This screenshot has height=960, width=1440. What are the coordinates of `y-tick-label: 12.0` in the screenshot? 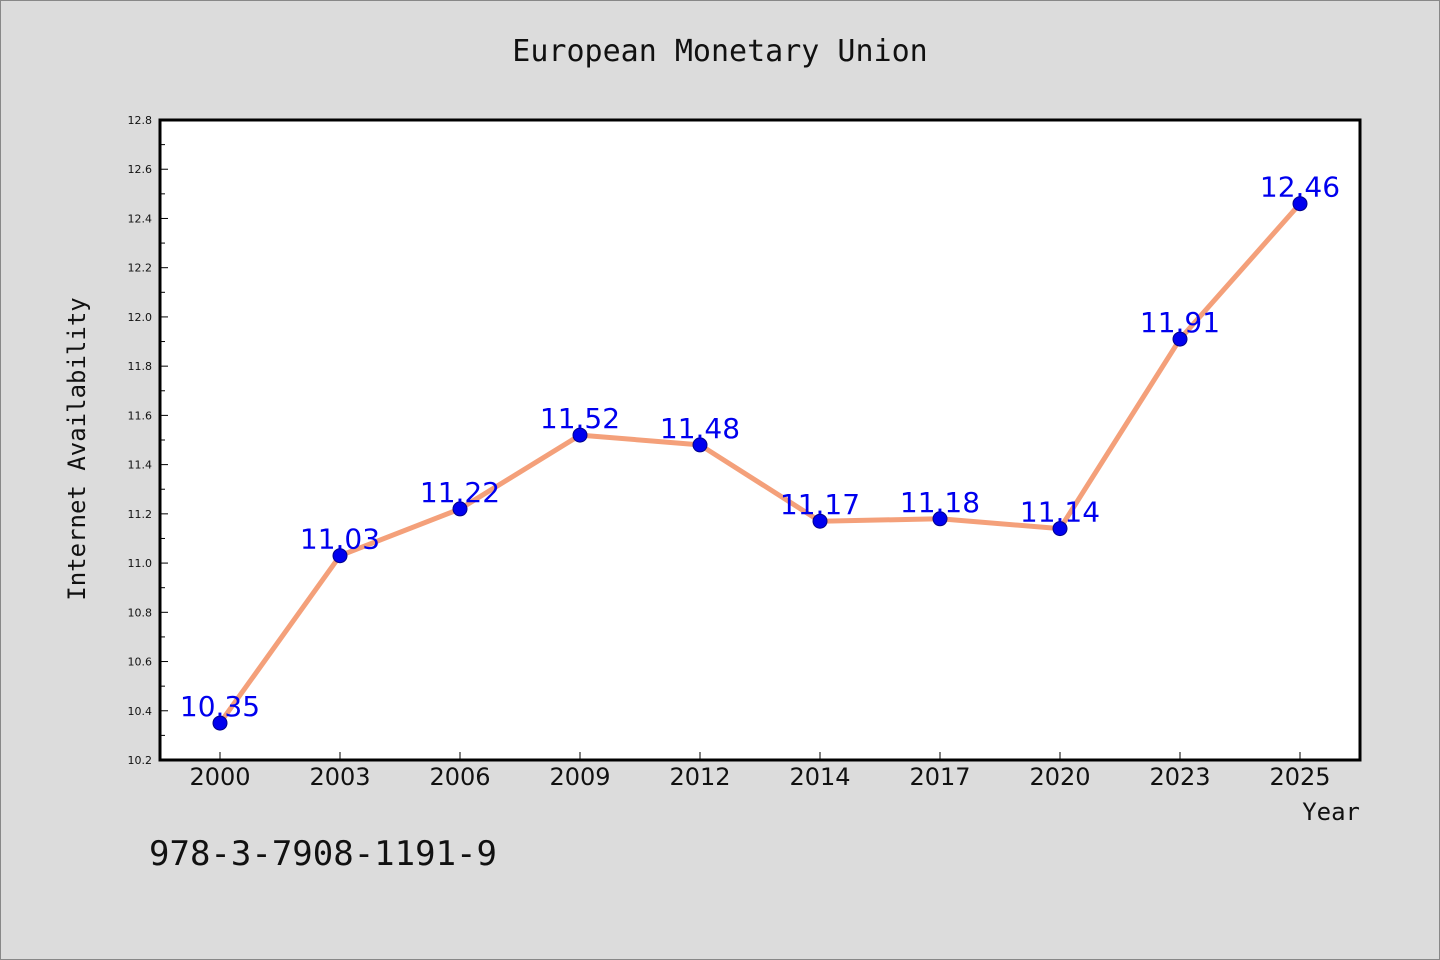 It's located at (140, 317).